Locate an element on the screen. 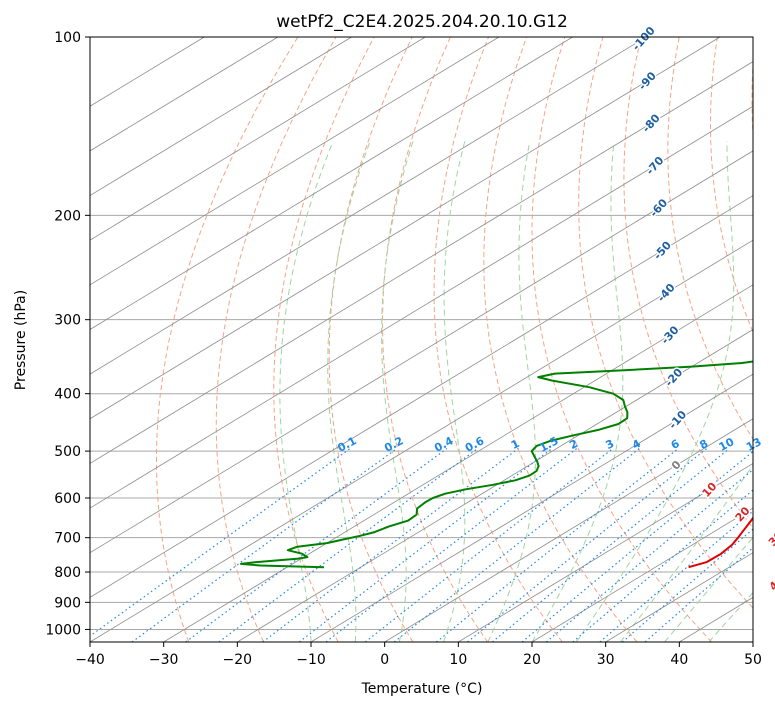 This screenshot has height=708, width=775. isotherm-label: 40 is located at coordinates (771, 583).